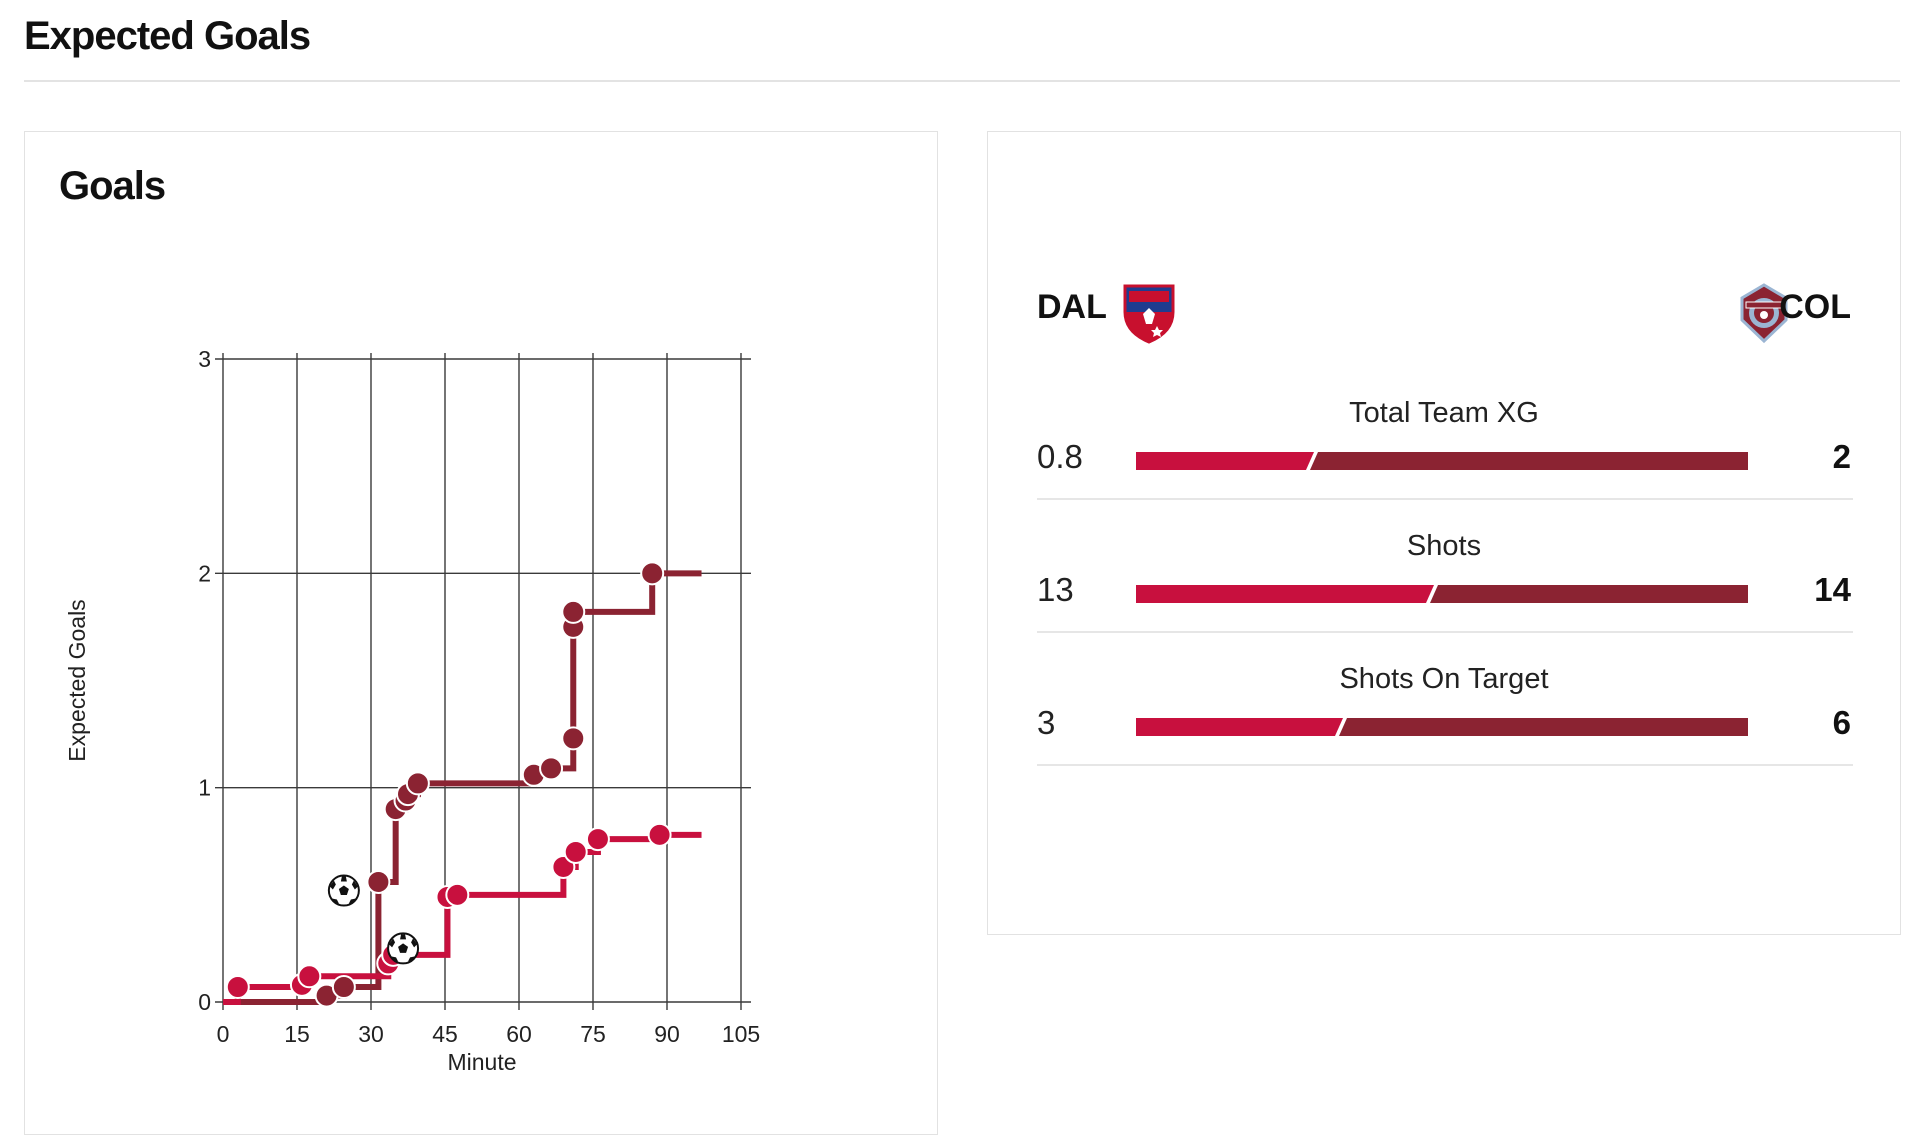  I want to click on stat-away-value: 14, so click(1832, 589).